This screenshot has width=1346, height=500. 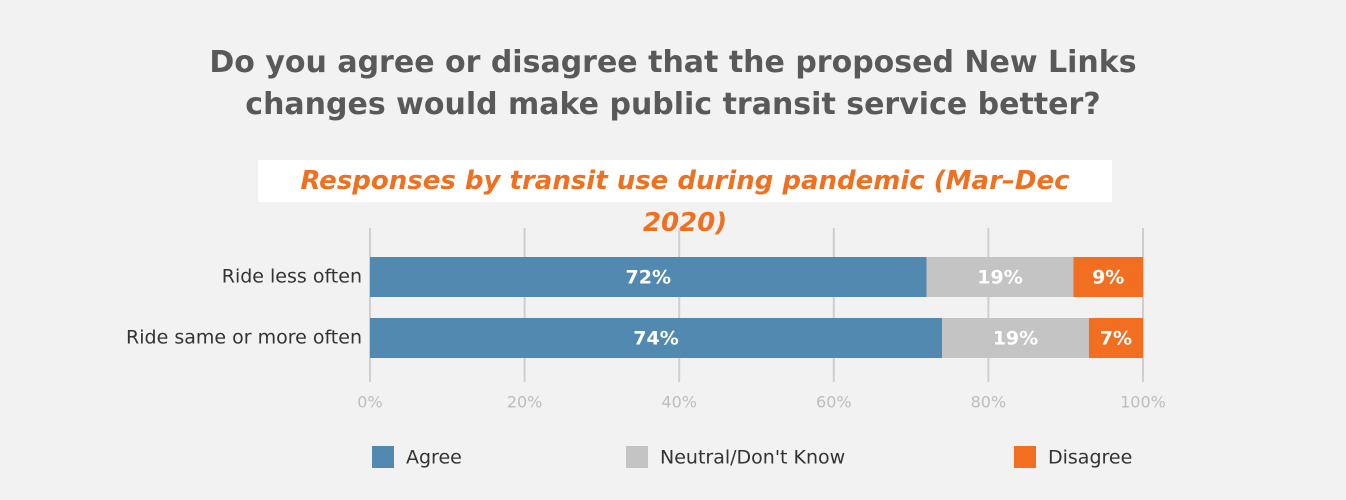 I want to click on value-label: 72%, so click(x=648, y=278).